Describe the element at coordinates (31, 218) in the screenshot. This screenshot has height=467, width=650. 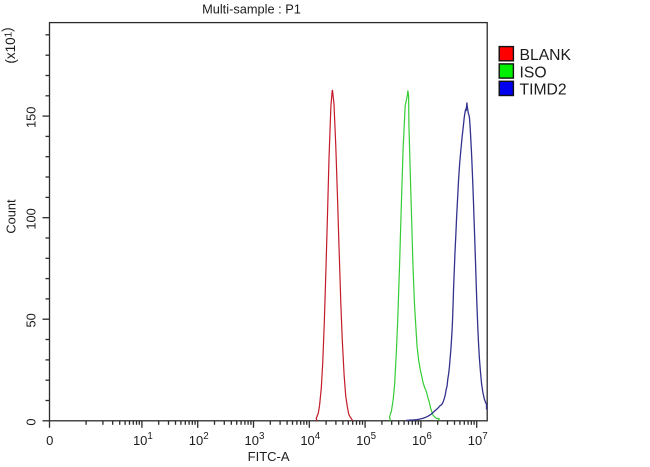
I see `svg-text: 100` at that location.